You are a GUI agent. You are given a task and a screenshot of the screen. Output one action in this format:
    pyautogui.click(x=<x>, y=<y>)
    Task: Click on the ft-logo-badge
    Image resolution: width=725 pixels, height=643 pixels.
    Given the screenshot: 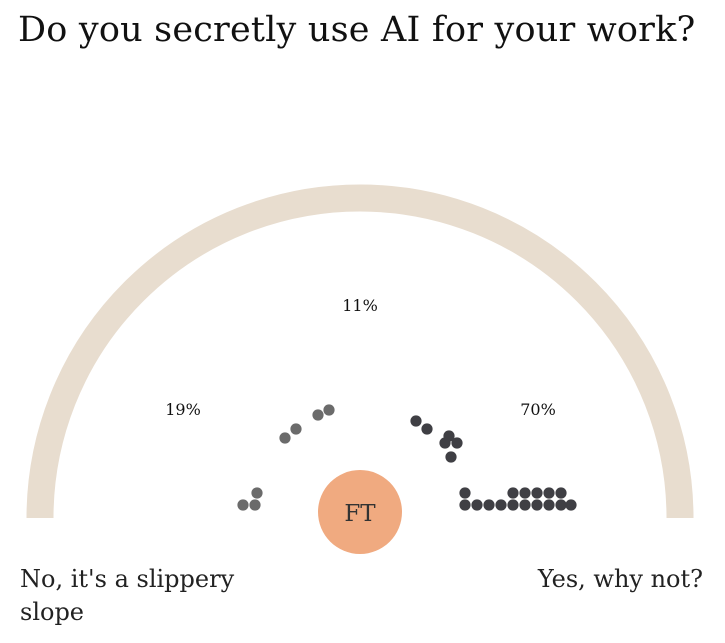 What is the action you would take?
    pyautogui.click(x=360, y=512)
    